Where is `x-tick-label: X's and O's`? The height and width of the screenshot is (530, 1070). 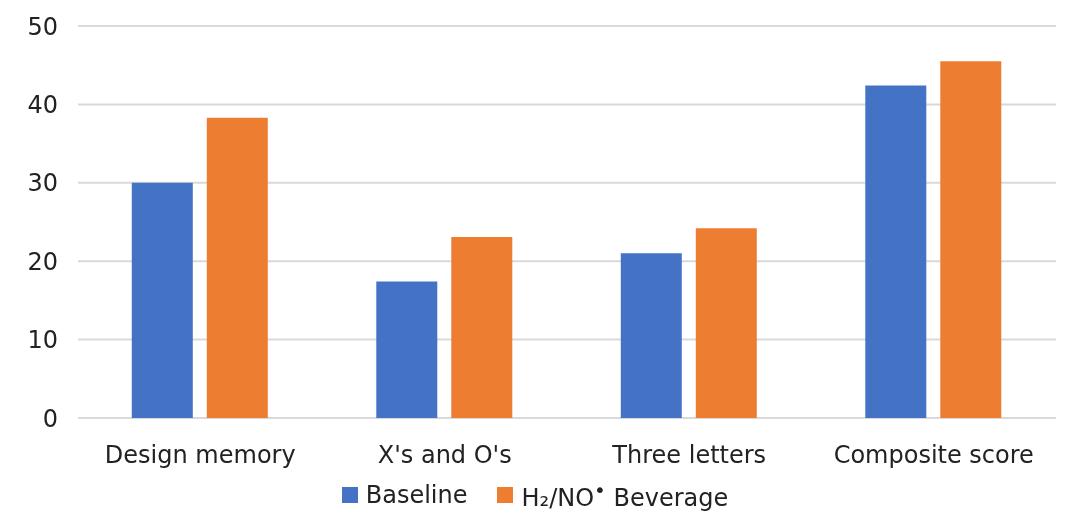
x-tick-label: X's and O's is located at coordinates (444, 455).